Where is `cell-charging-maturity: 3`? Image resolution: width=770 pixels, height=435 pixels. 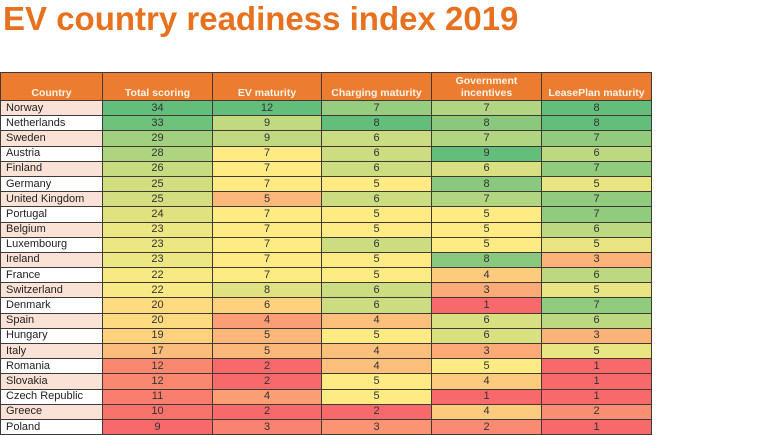 cell-charging-maturity: 3 is located at coordinates (376, 426).